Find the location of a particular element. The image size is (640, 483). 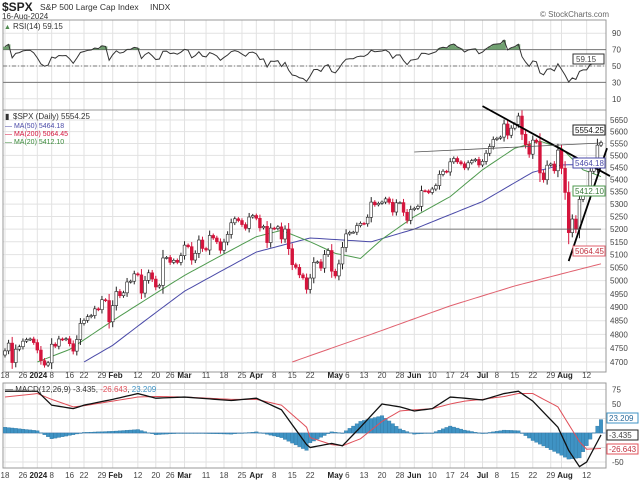

price-tick-label: 5450 is located at coordinates (619, 167).